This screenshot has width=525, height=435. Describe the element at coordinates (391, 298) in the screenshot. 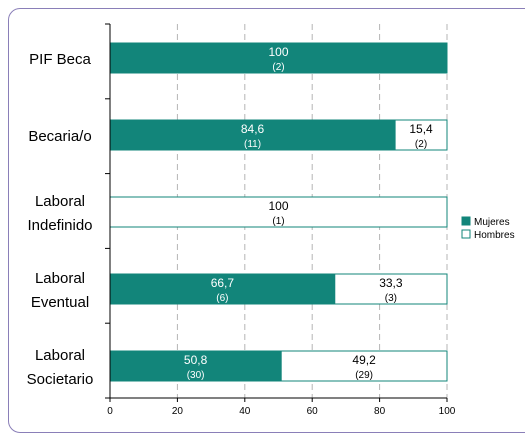

I see `count-label: (3)` at that location.